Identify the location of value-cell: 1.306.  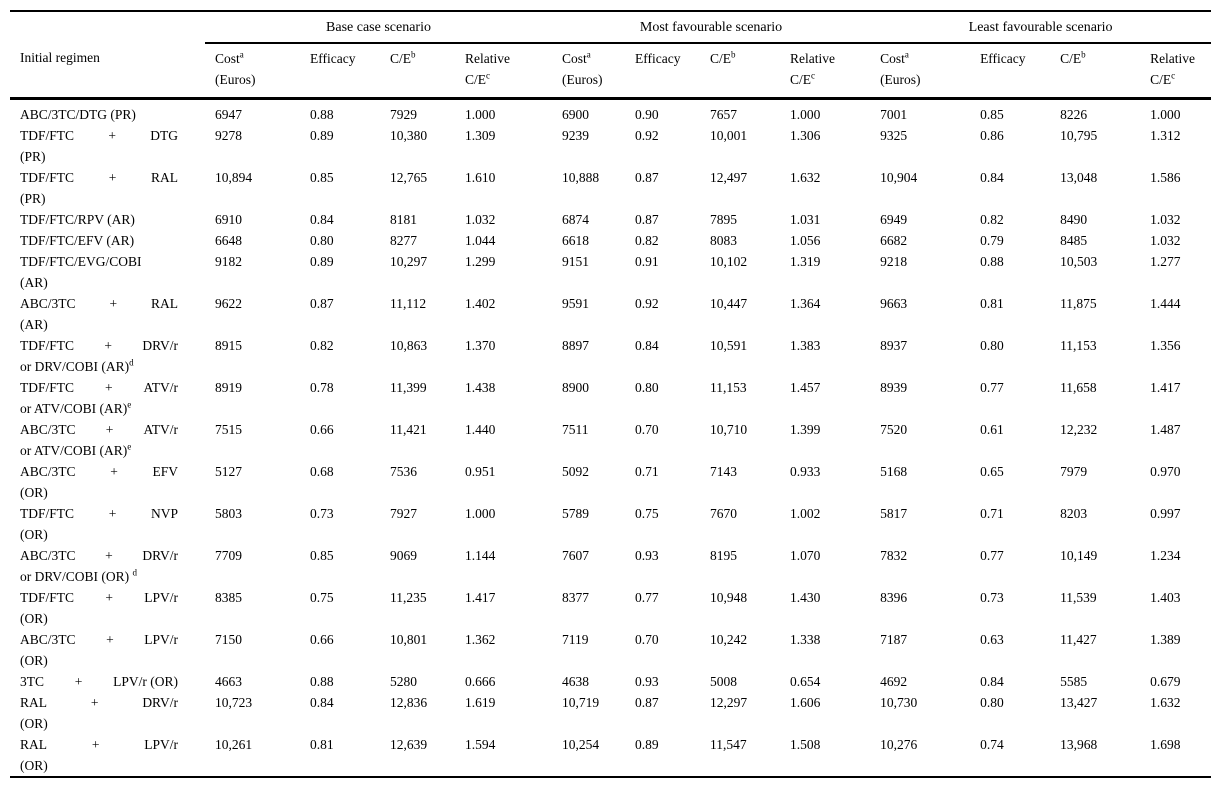
(805, 135).